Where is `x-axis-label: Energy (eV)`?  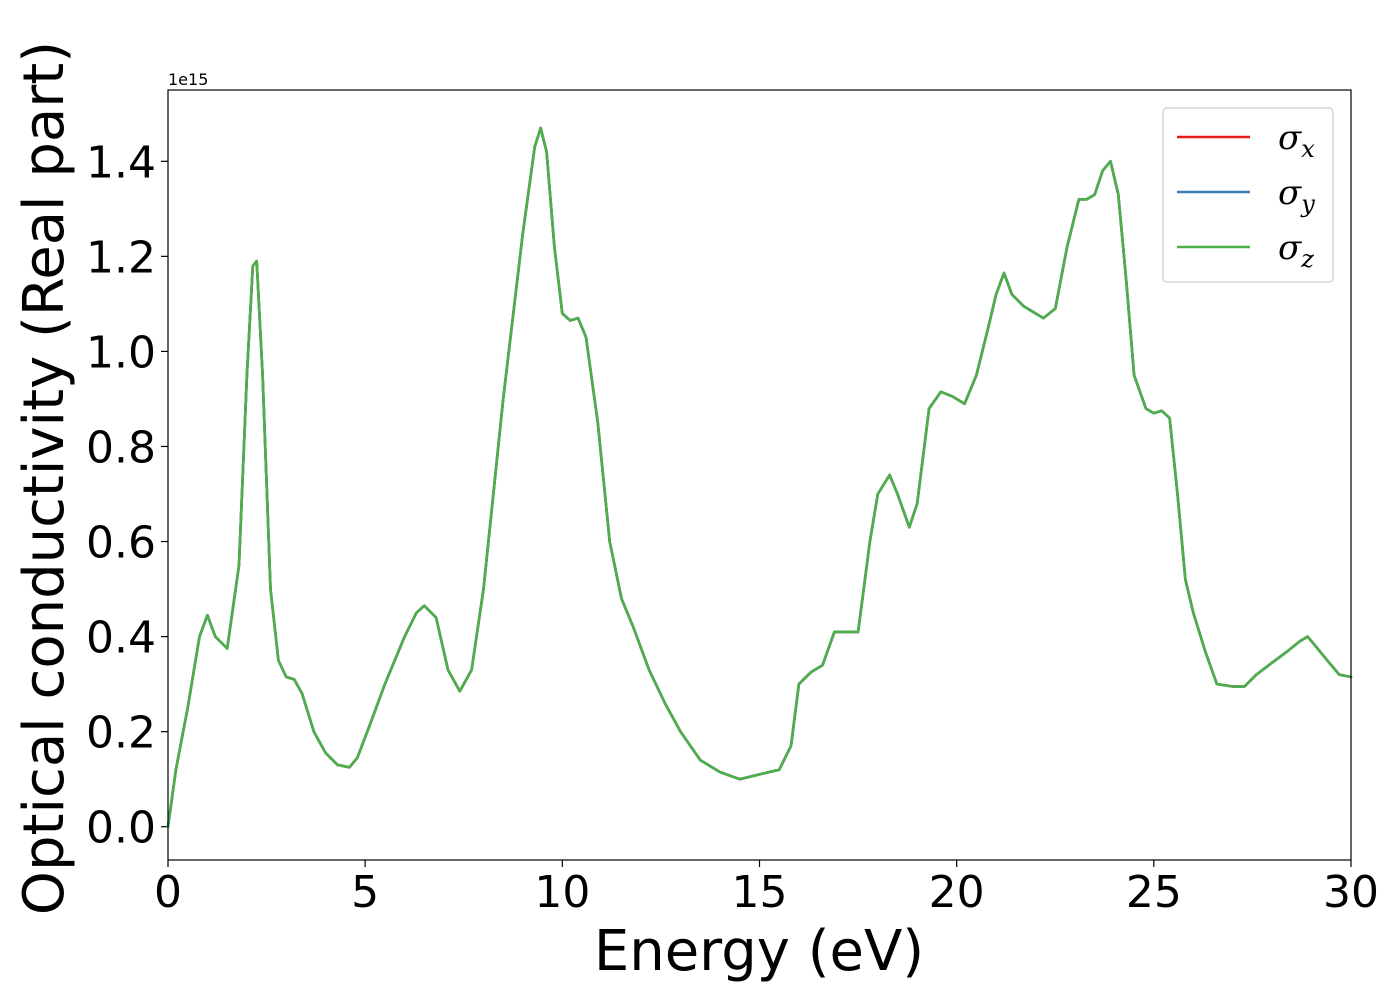 x-axis-label: Energy (eV) is located at coordinates (759, 951).